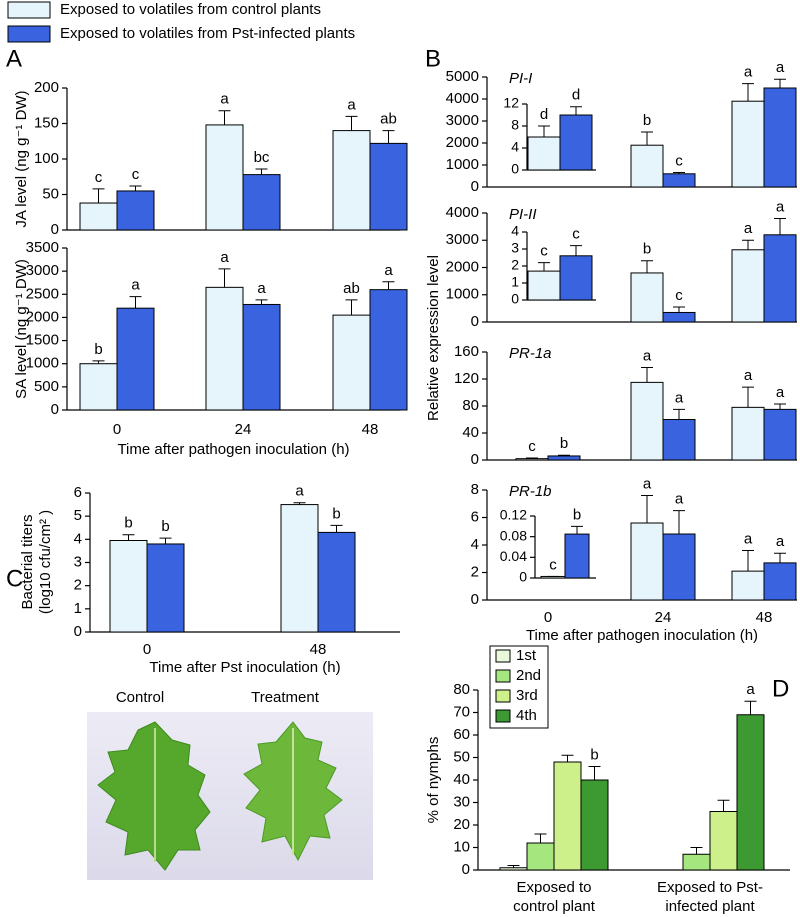 Image resolution: width=800 pixels, height=917 pixels. Describe the element at coordinates (461, 734) in the screenshot. I see `y-tick-label: 60` at that location.